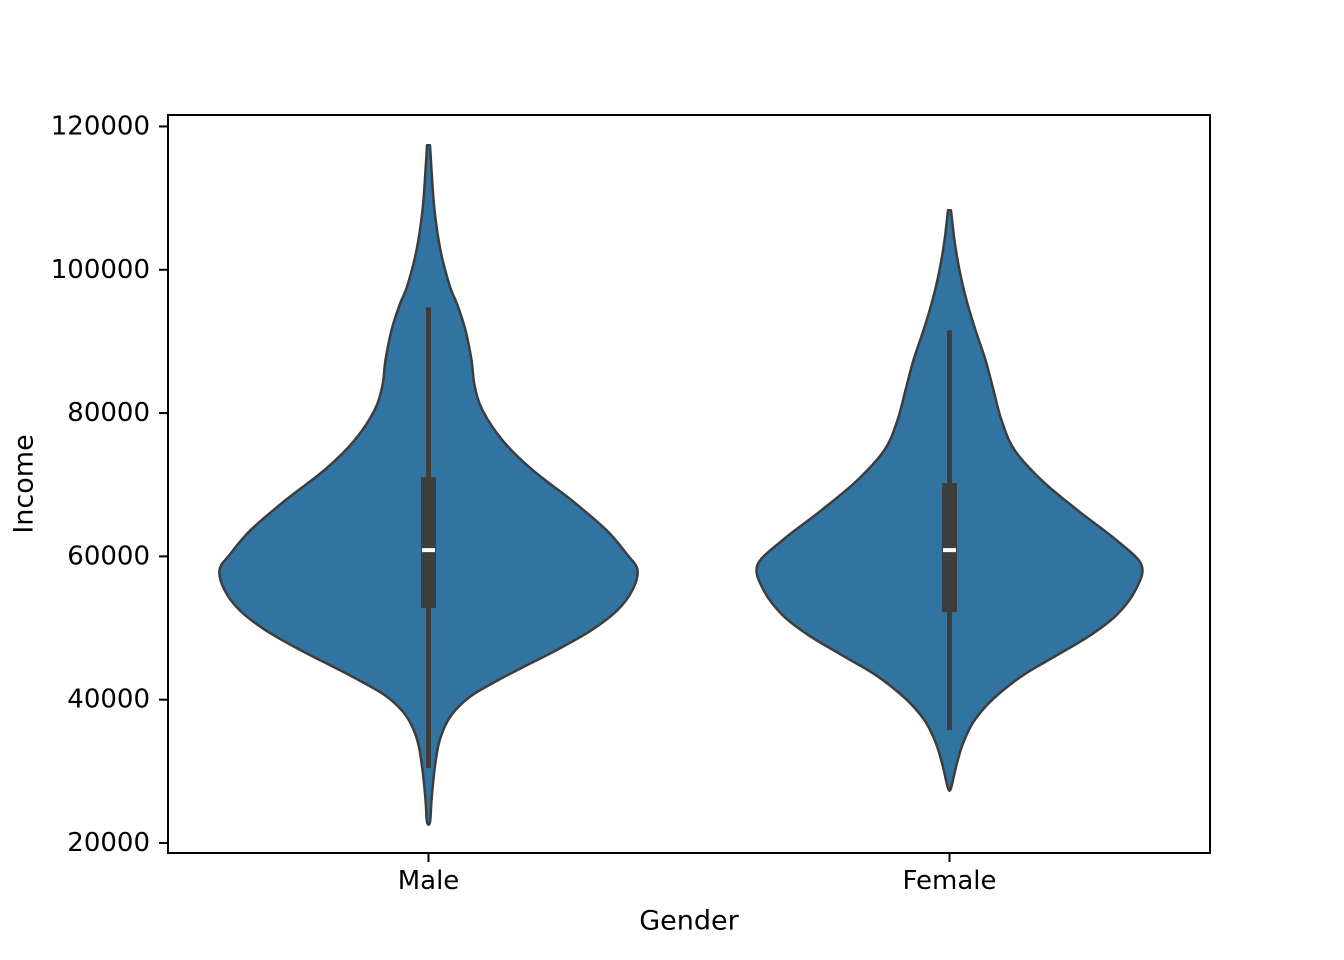 The height and width of the screenshot is (960, 1344). What do you see at coordinates (24, 483) in the screenshot?
I see `y-axis-title: Income` at bounding box center [24, 483].